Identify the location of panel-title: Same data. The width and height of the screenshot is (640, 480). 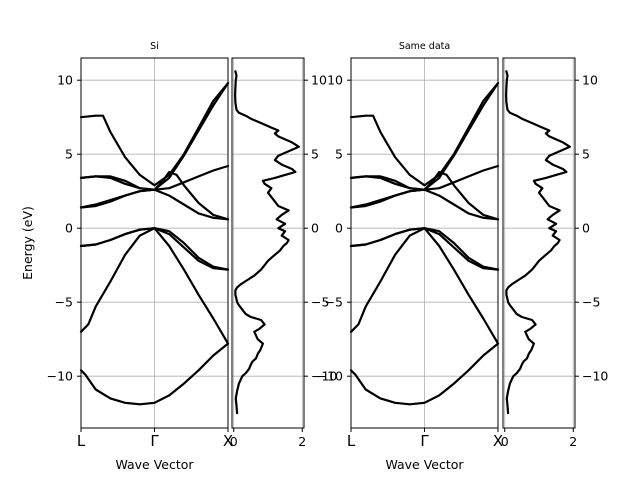
(424, 46).